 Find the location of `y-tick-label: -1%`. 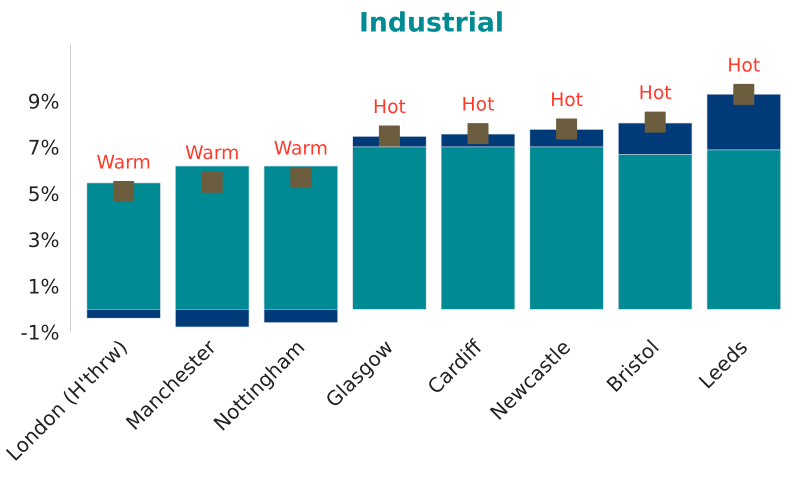

y-tick-label: -1% is located at coordinates (40, 332).